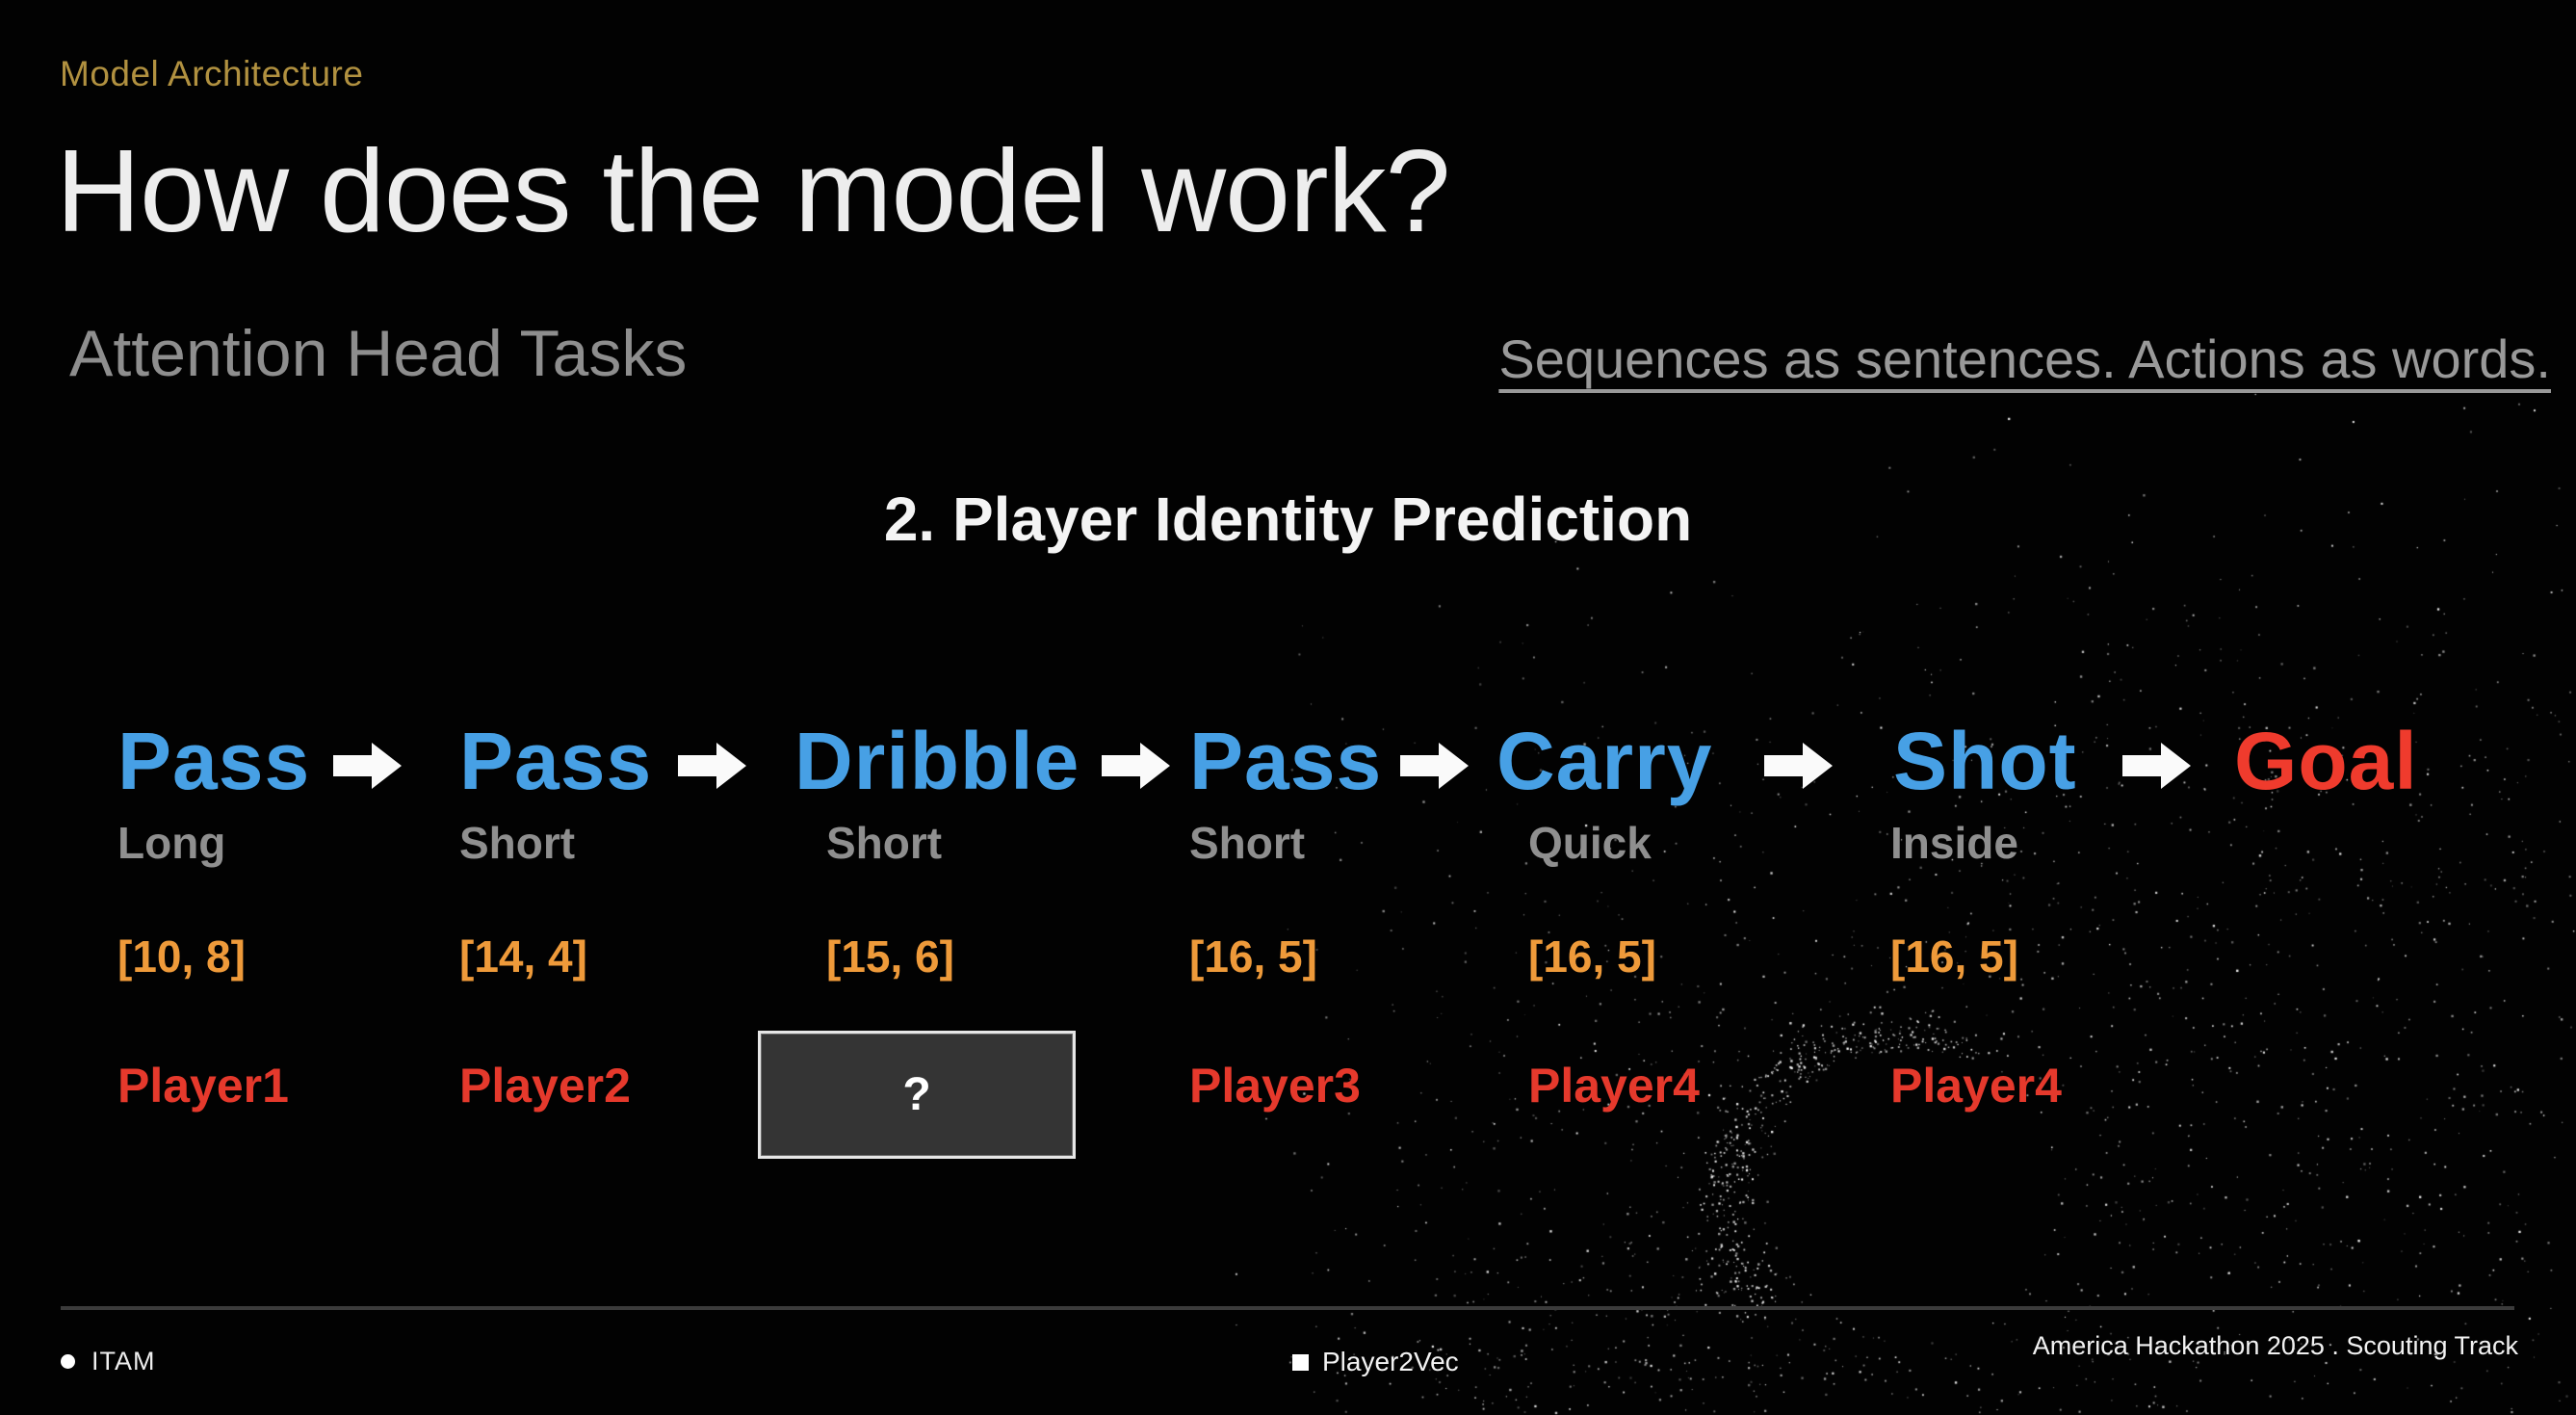 The height and width of the screenshot is (1415, 2576). Describe the element at coordinates (181, 956) in the screenshot. I see `coords-1: [10, 8]` at that location.